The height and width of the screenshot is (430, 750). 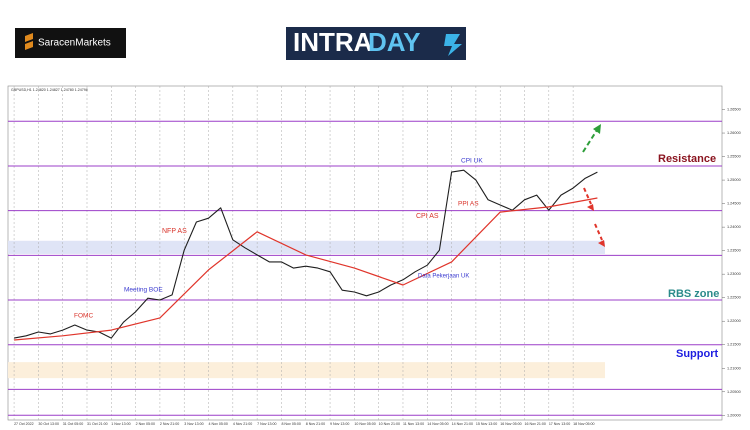 I want to click on annotation: Meeting BOE, so click(x=143, y=290).